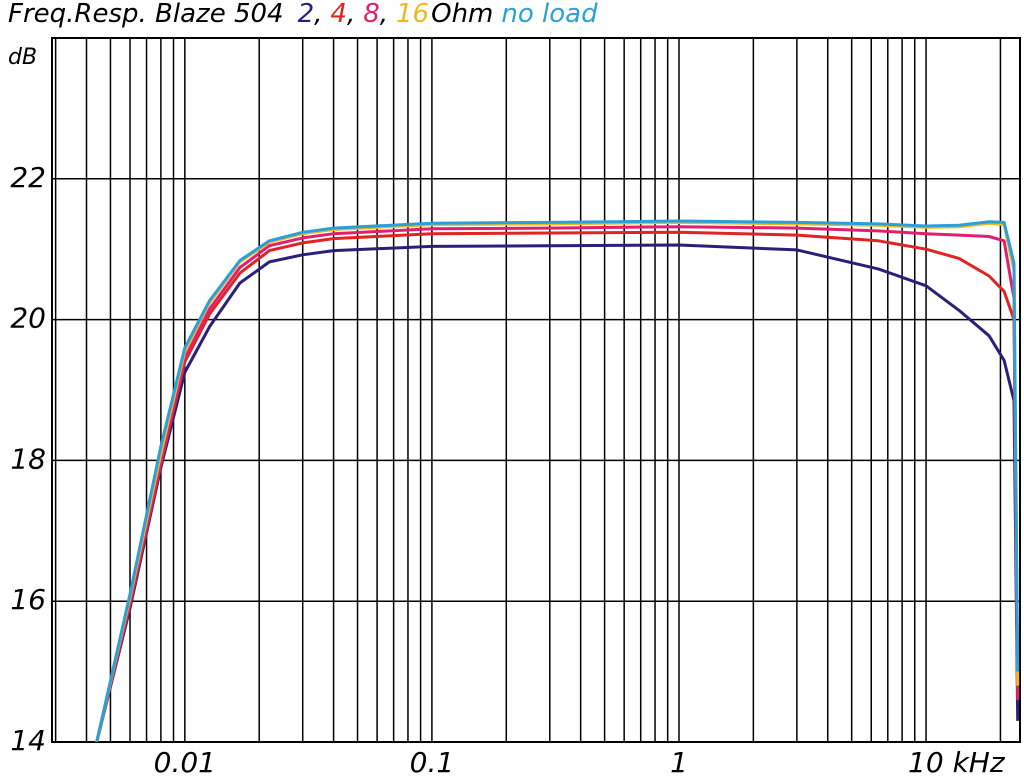 The width and height of the screenshot is (1024, 777). Describe the element at coordinates (185, 761) in the screenshot. I see `x-tick-label: 0.01` at that location.